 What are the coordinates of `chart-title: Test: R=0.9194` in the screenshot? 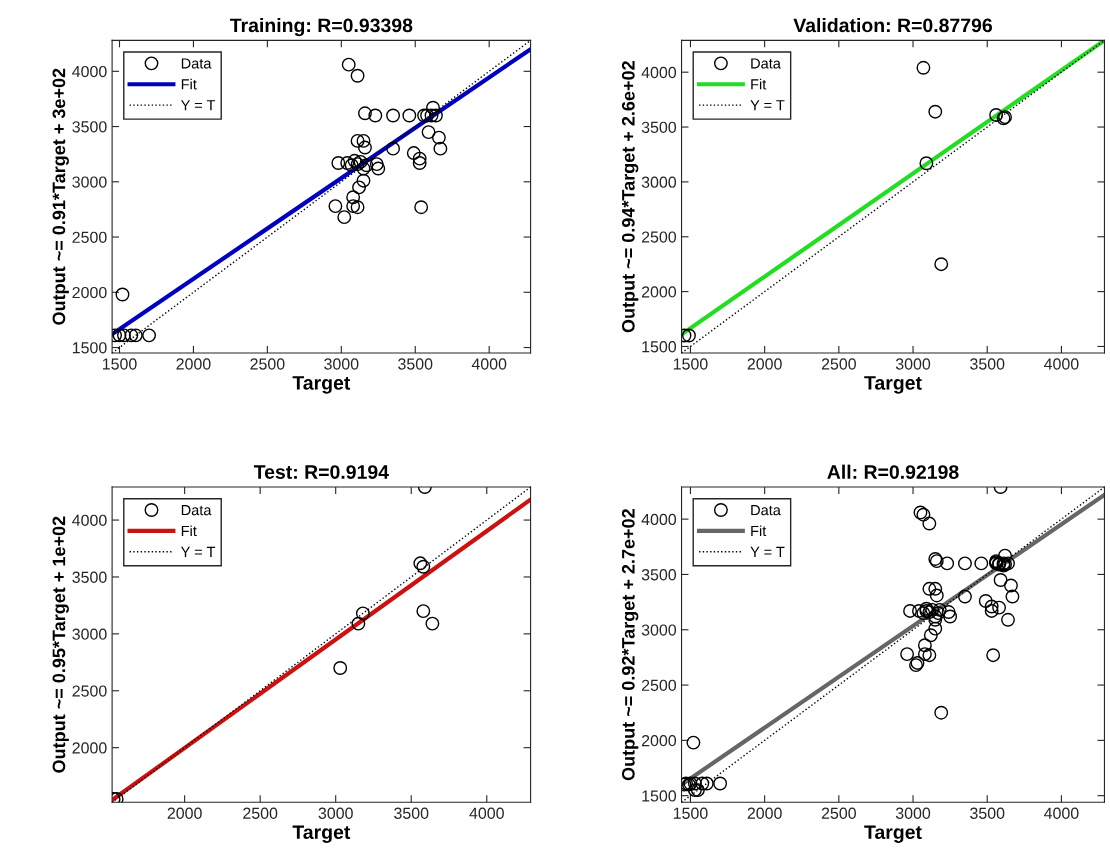 It's located at (321, 472).